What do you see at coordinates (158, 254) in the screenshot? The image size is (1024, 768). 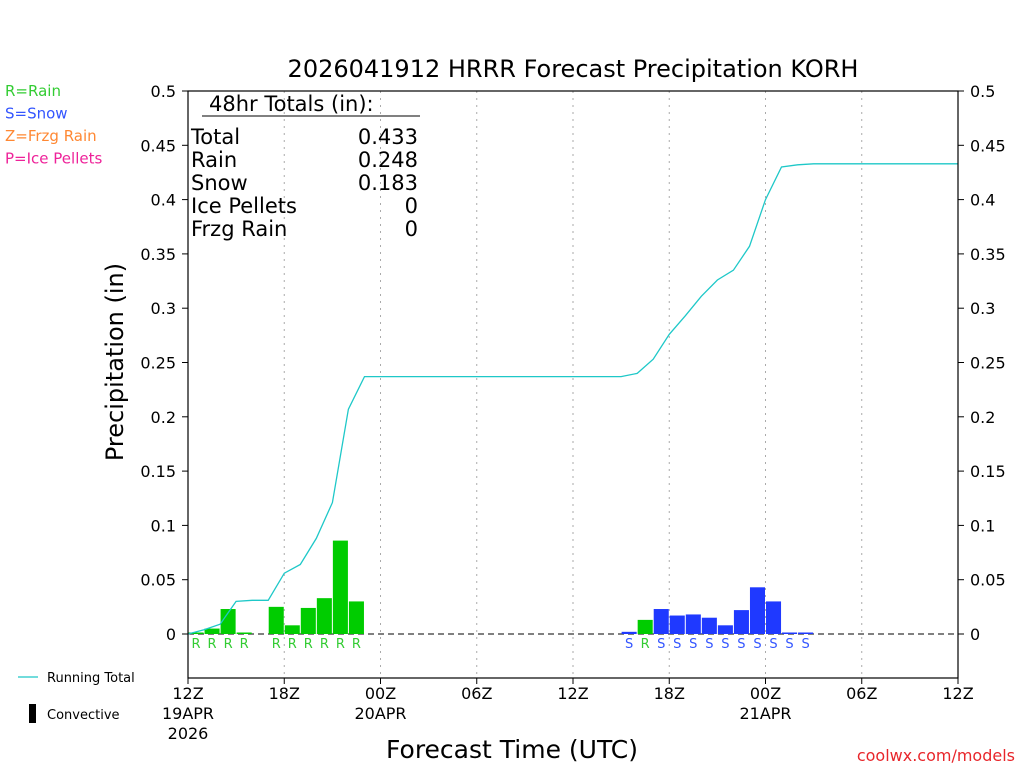 I see `y-tick-label-left-7: 0.35` at bounding box center [158, 254].